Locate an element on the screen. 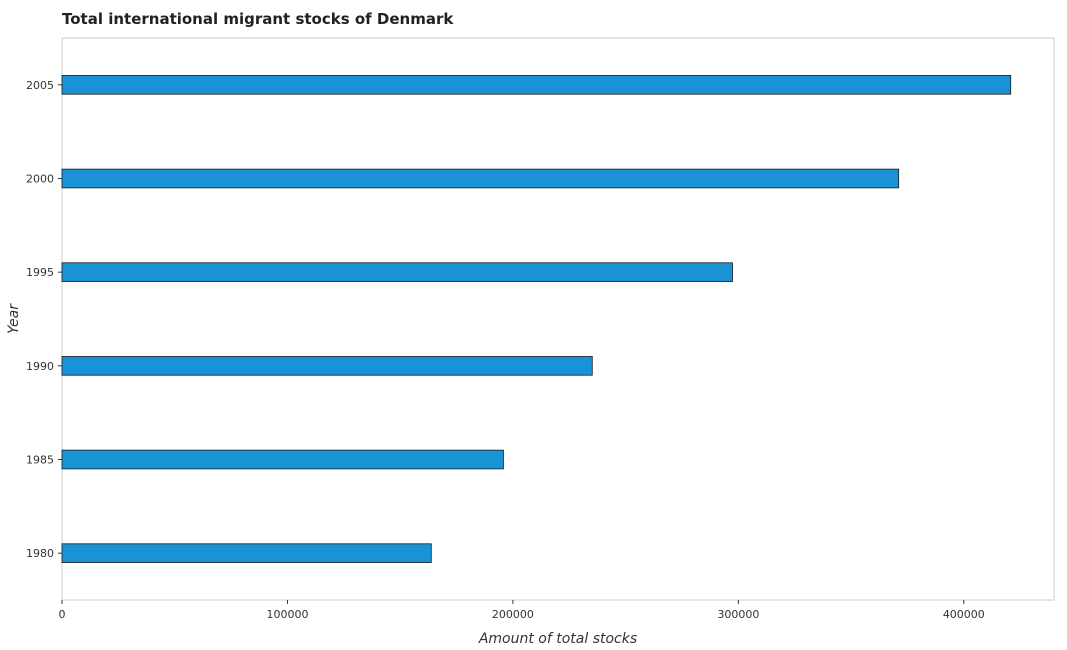 The height and width of the screenshot is (650, 1067). y-axis-ticks: 1980 1985 1990 1995 2000 2005 is located at coordinates (44, 319).